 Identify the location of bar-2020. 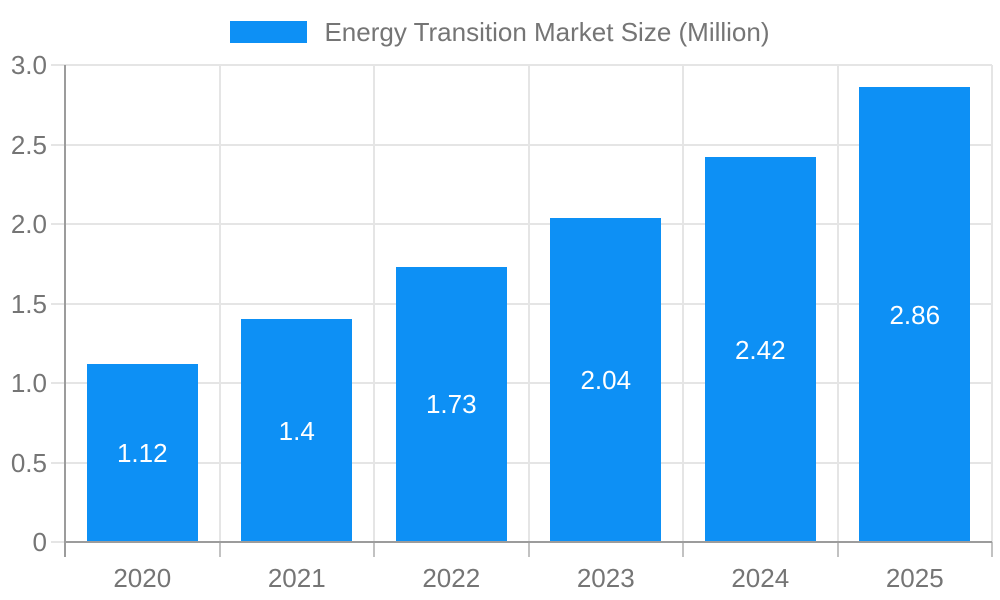
(142, 452).